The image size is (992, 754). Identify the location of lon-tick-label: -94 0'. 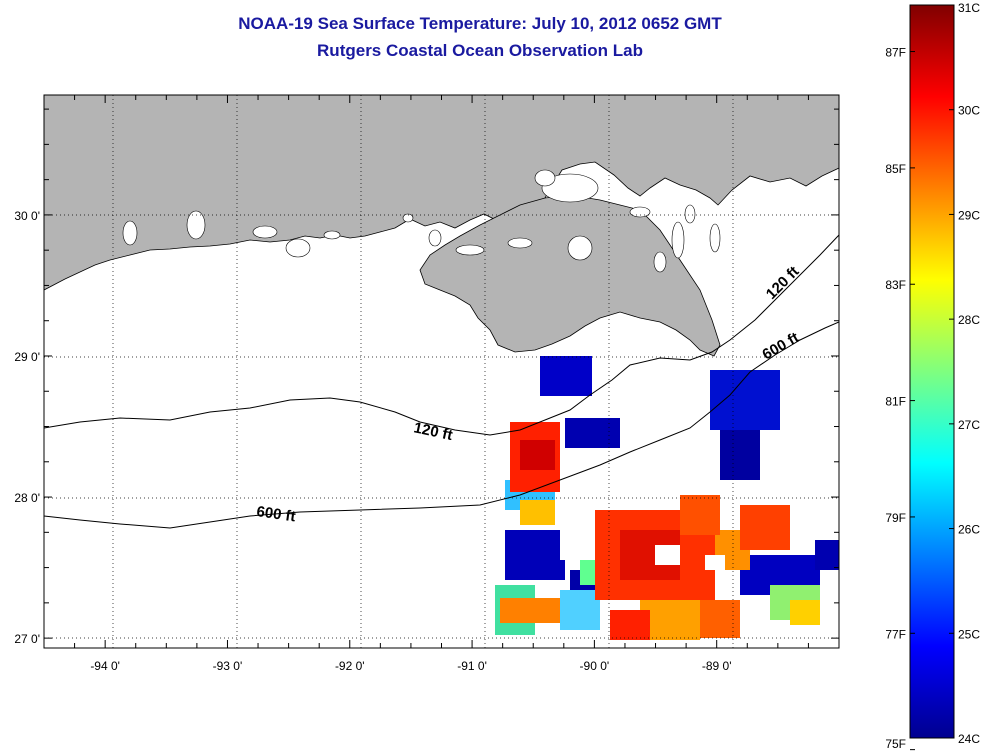
(105, 666).